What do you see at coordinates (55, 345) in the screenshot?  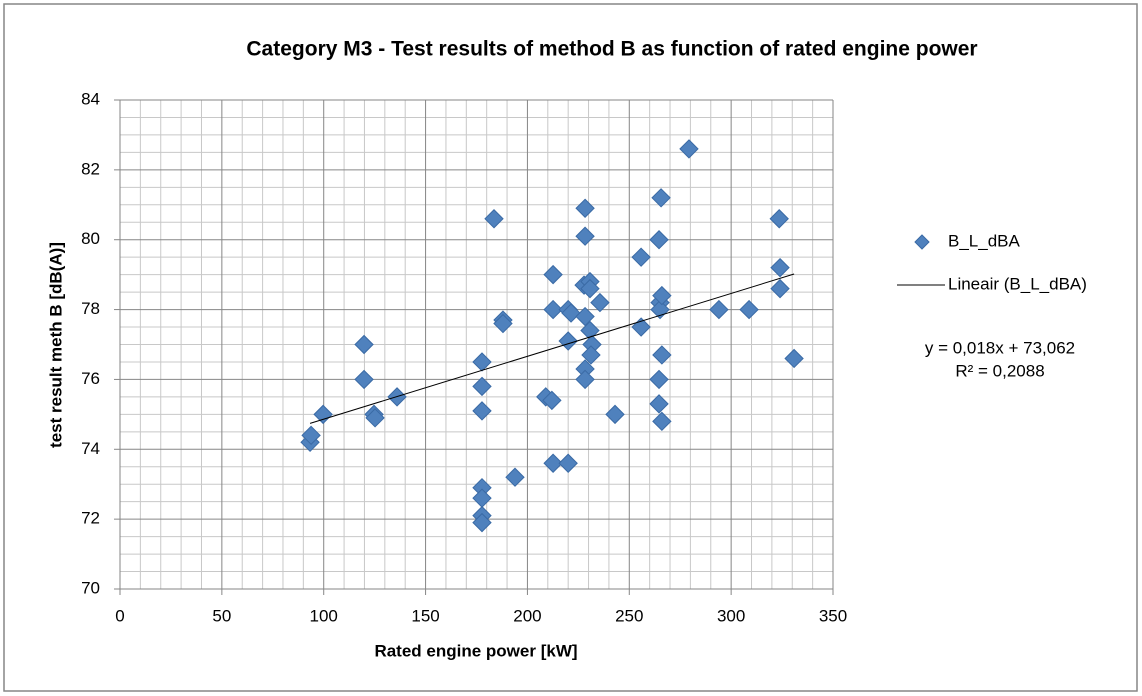 I see `y-axis-title: test result meth B [dB(A)]` at bounding box center [55, 345].